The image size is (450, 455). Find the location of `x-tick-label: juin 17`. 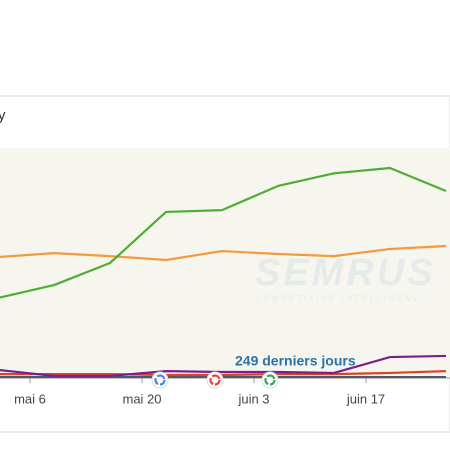

x-tick-label: juin 17 is located at coordinates (365, 398).